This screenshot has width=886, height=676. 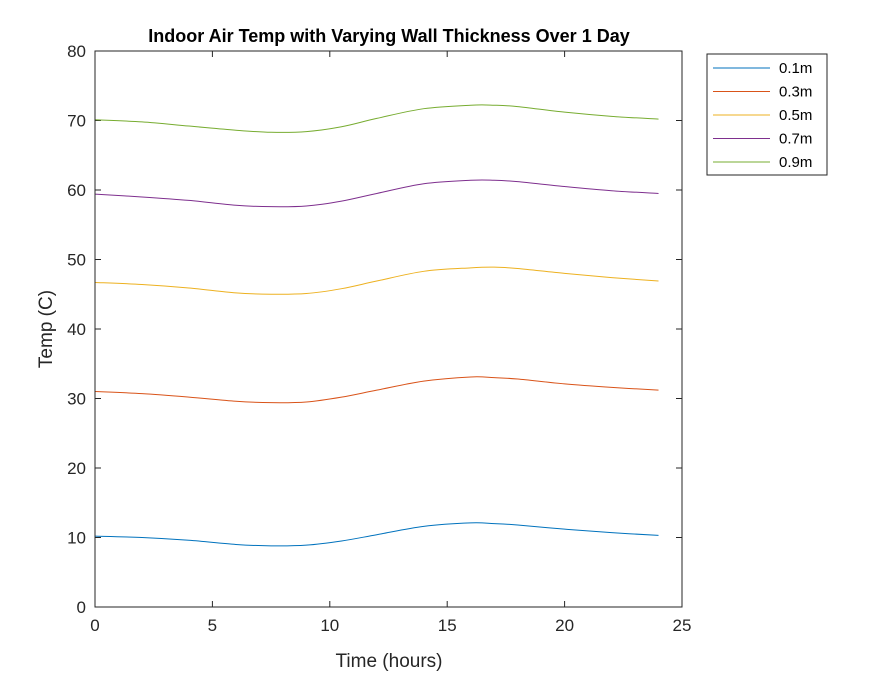 I want to click on y-tick-label: 50, so click(x=76, y=260).